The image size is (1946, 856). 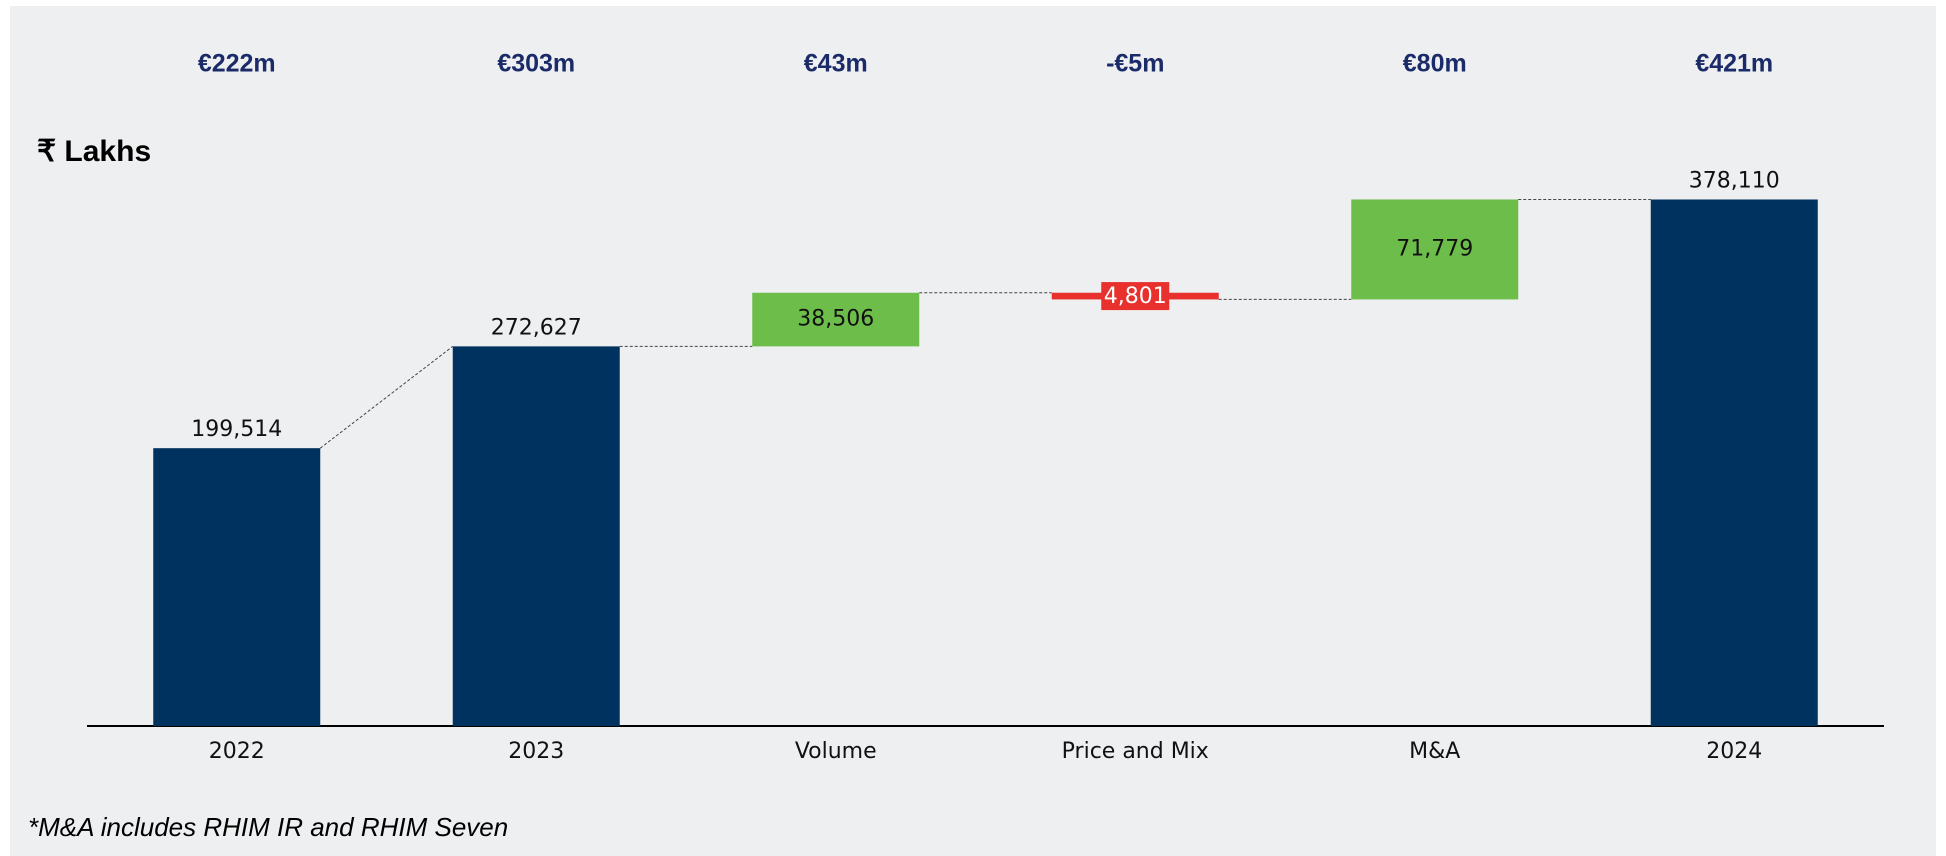 I want to click on value-label-bg, so click(x=1135, y=296).